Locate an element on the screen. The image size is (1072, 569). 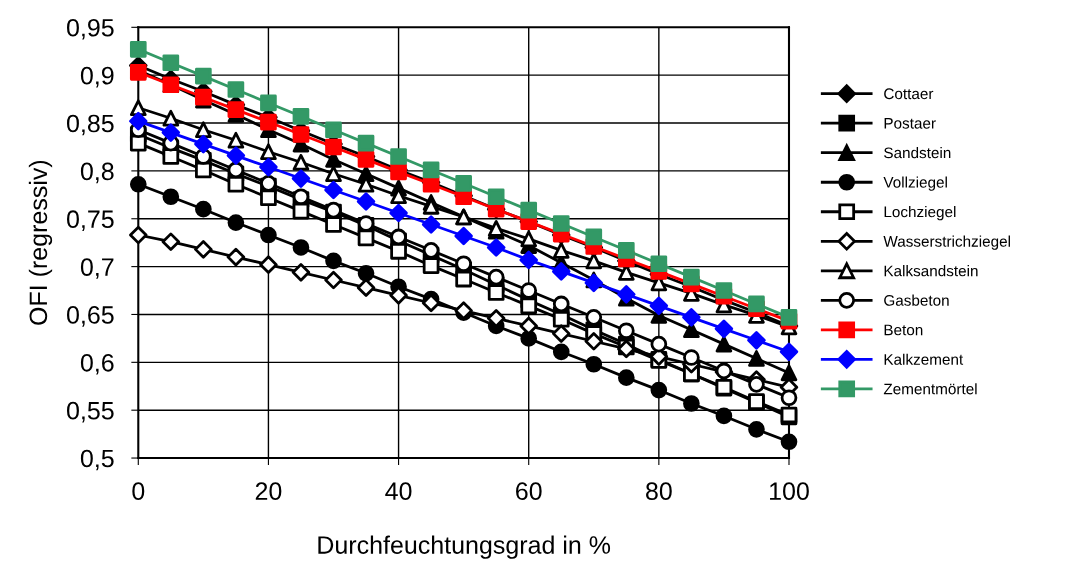
legend-label: Zementmörtel is located at coordinates (930, 389).